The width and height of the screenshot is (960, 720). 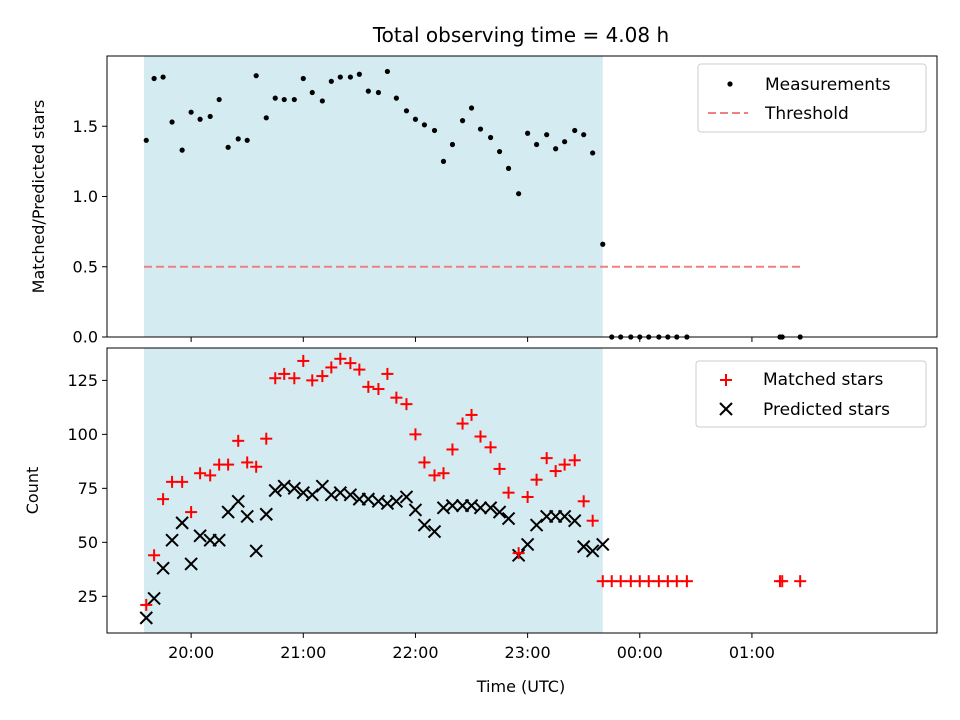 What do you see at coordinates (85, 126) in the screenshot?
I see `y-tick-label: 1.5` at bounding box center [85, 126].